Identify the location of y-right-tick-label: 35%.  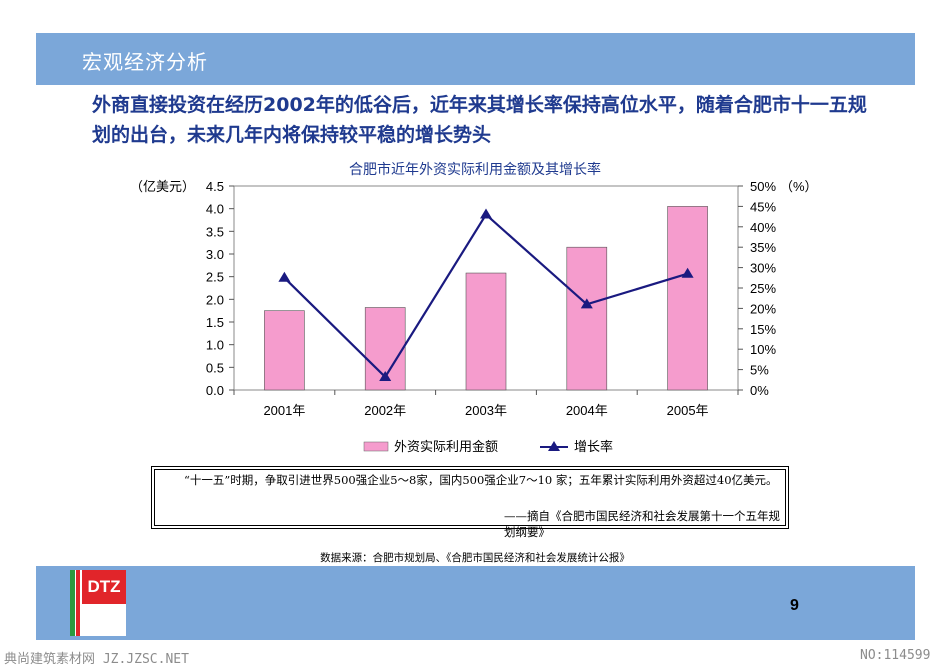
(763, 247).